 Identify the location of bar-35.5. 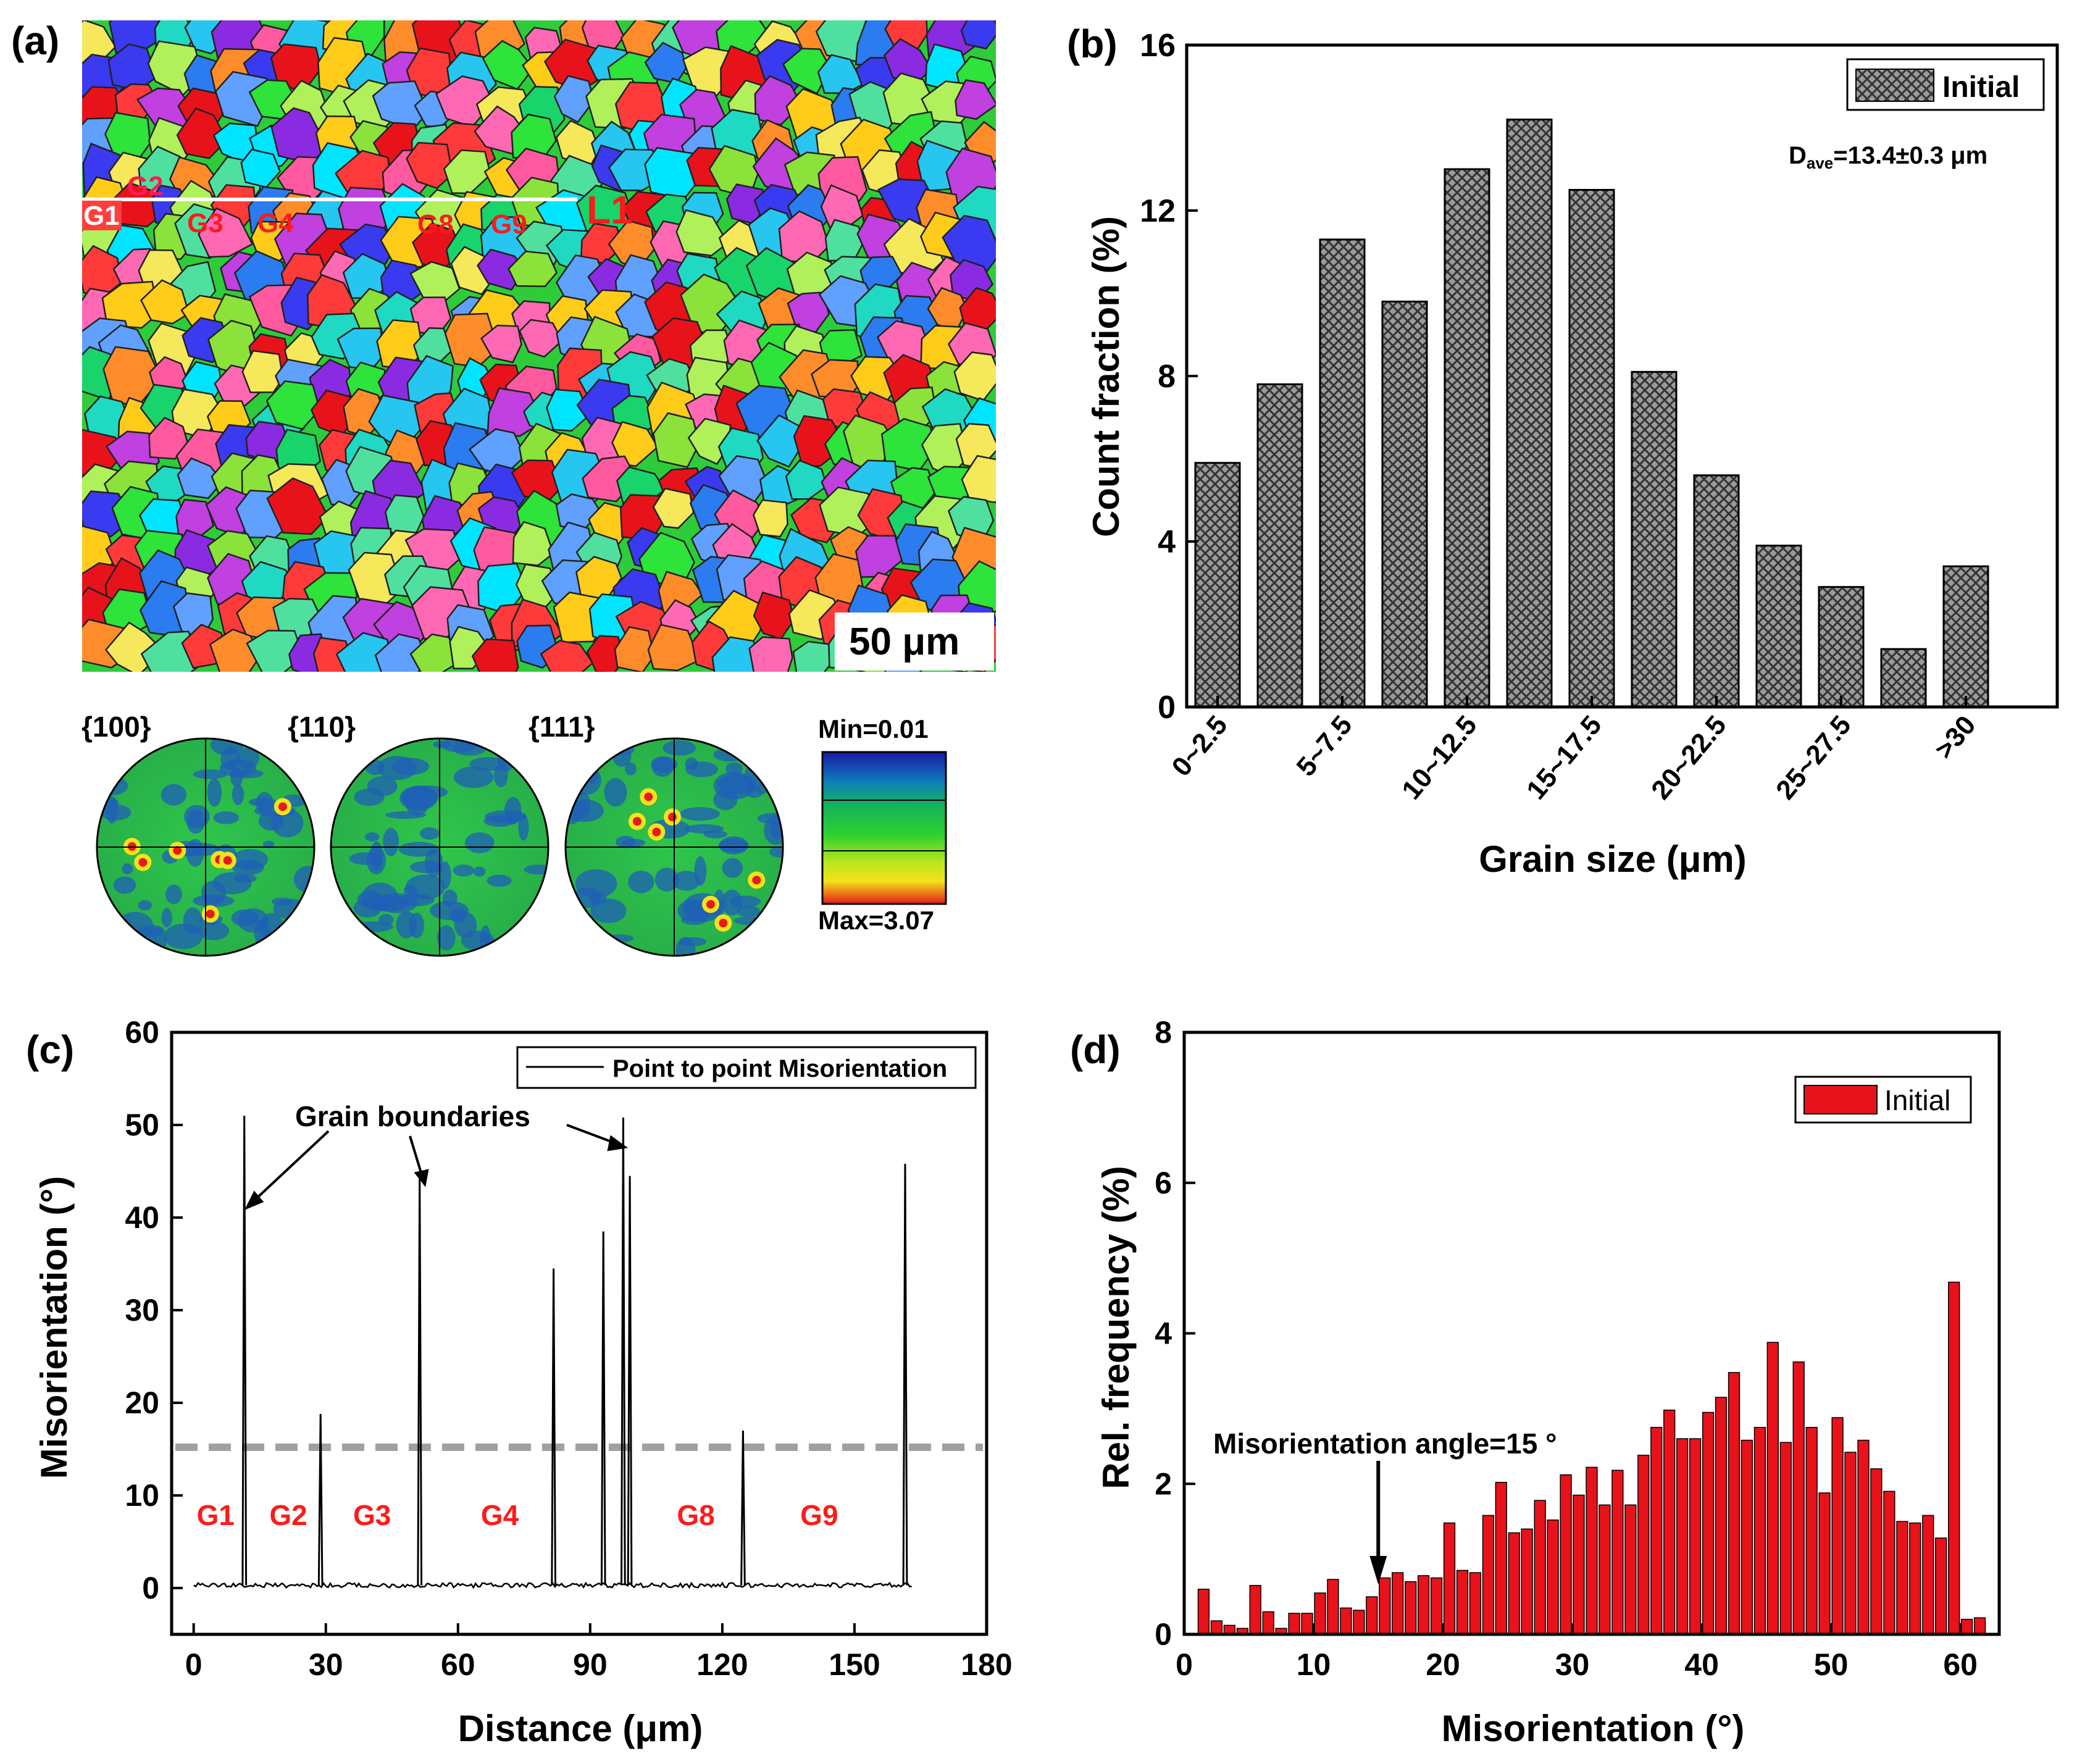
(1643, 1545).